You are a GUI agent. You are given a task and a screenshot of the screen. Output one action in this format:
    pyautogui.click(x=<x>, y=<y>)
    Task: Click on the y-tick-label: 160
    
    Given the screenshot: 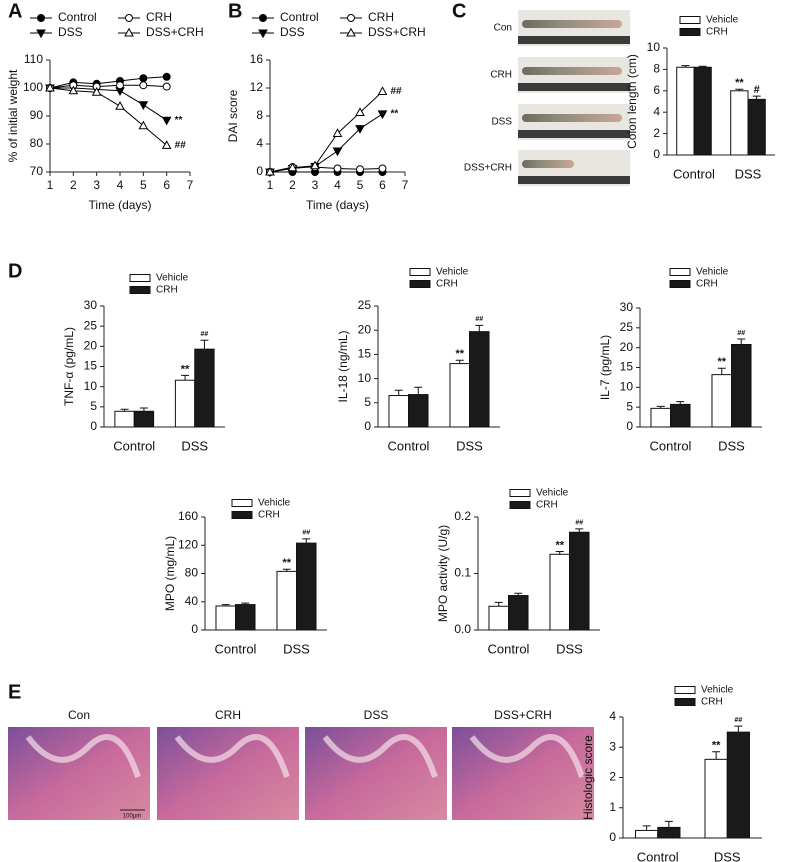 What is the action you would take?
    pyautogui.click(x=188, y=516)
    